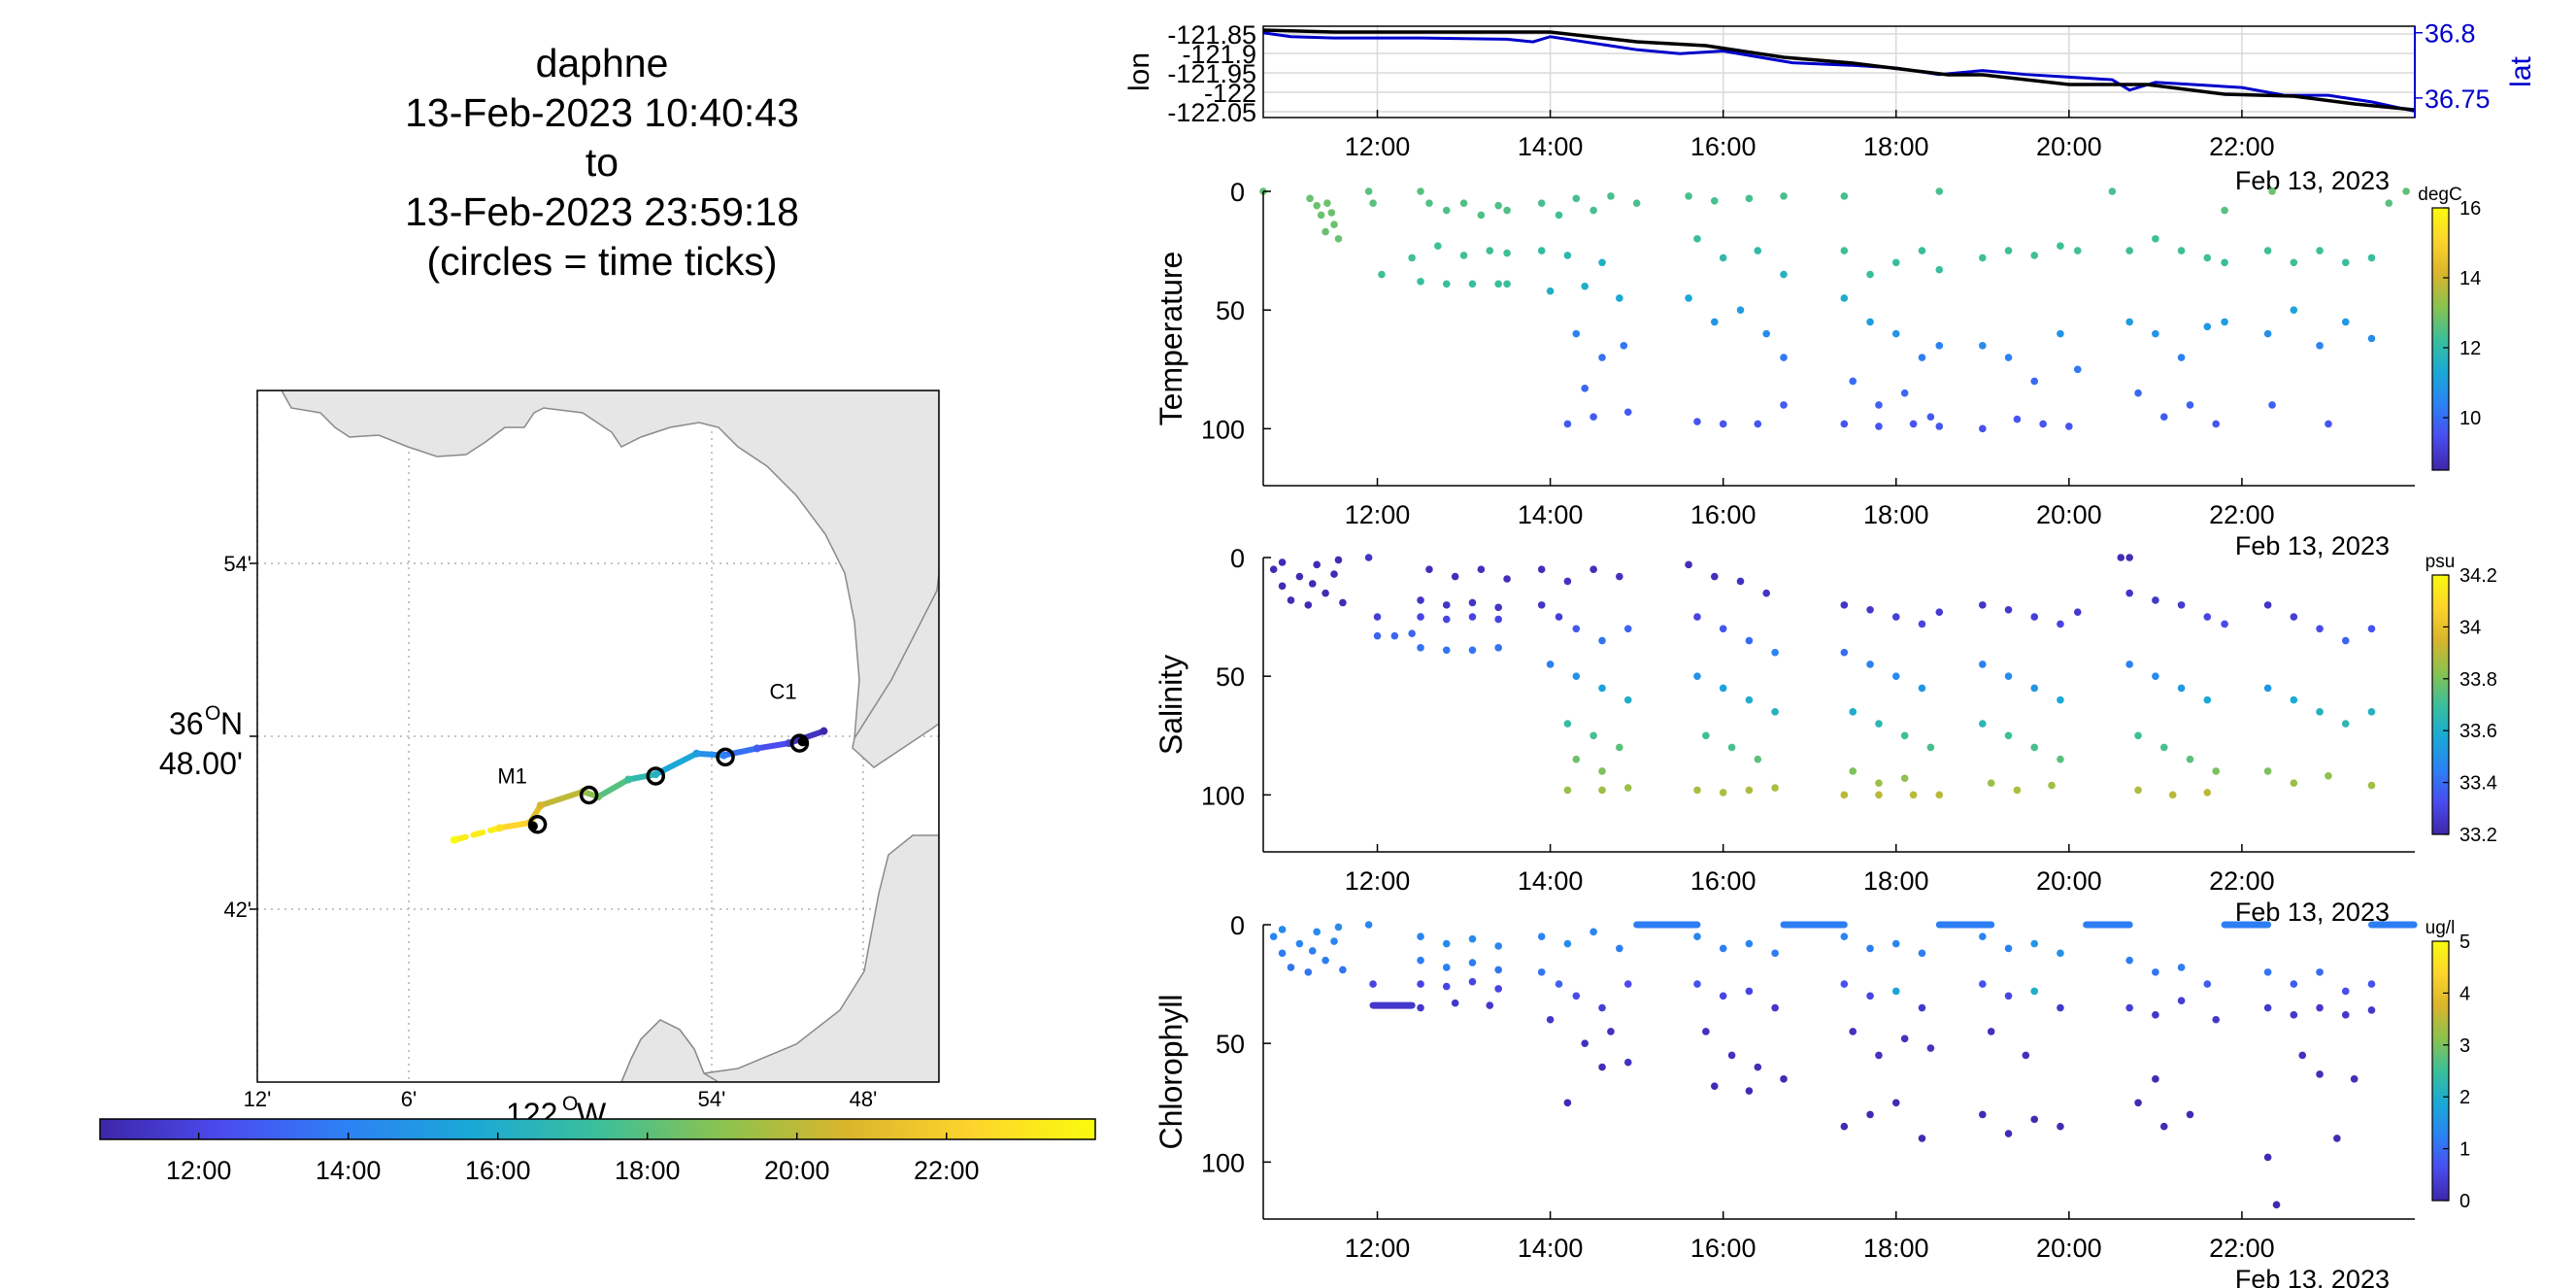  What do you see at coordinates (1212, 112) in the screenshot?
I see `lon-y-tick-label: -122.05` at bounding box center [1212, 112].